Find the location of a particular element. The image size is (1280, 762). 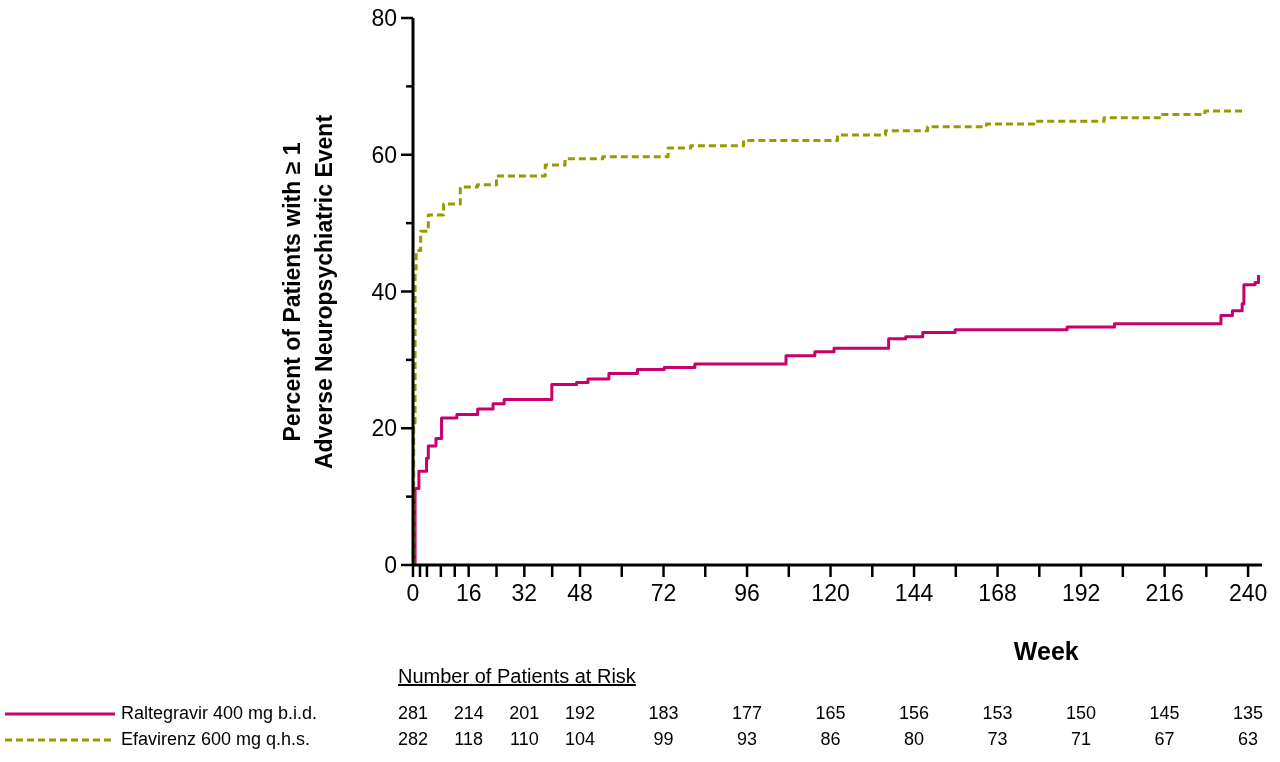

x-tick-label: 0 is located at coordinates (413, 593).